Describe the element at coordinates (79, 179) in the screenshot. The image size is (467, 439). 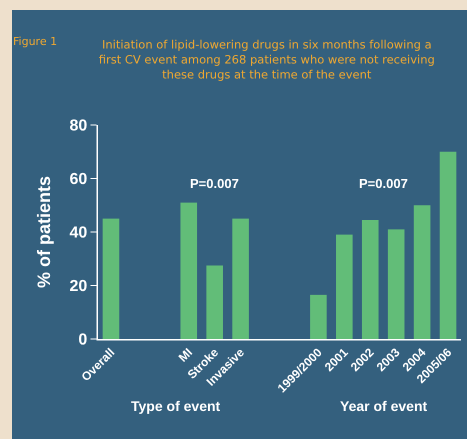
I see `y-tick-label: 60` at that location.